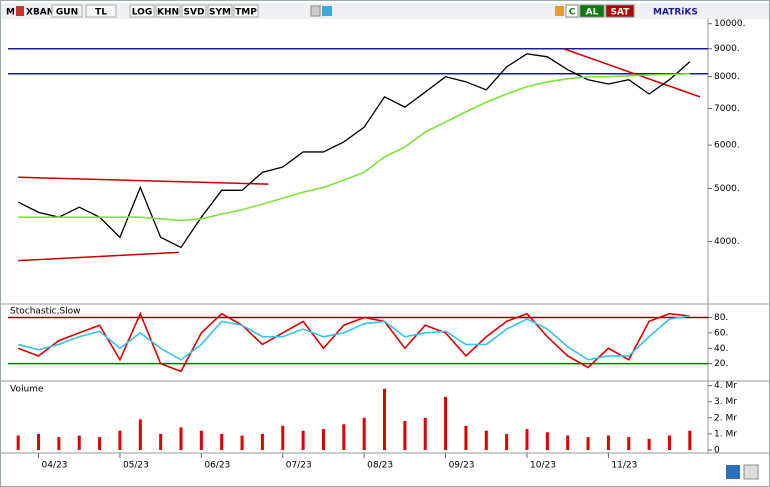 The width and height of the screenshot is (770, 487). I want to click on x-tick-label: 07/23, so click(299, 466).